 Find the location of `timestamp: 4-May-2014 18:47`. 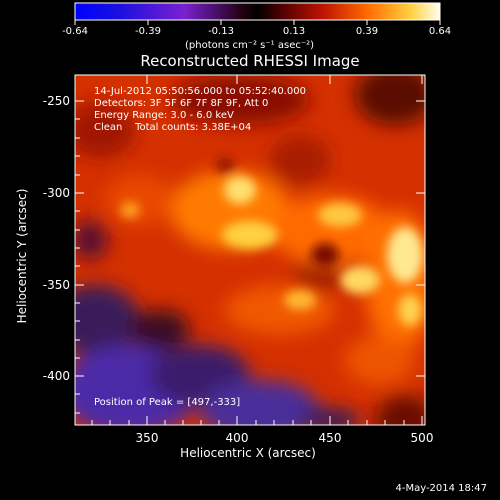

timestamp: 4-May-2014 18:47 is located at coordinates (441, 488).